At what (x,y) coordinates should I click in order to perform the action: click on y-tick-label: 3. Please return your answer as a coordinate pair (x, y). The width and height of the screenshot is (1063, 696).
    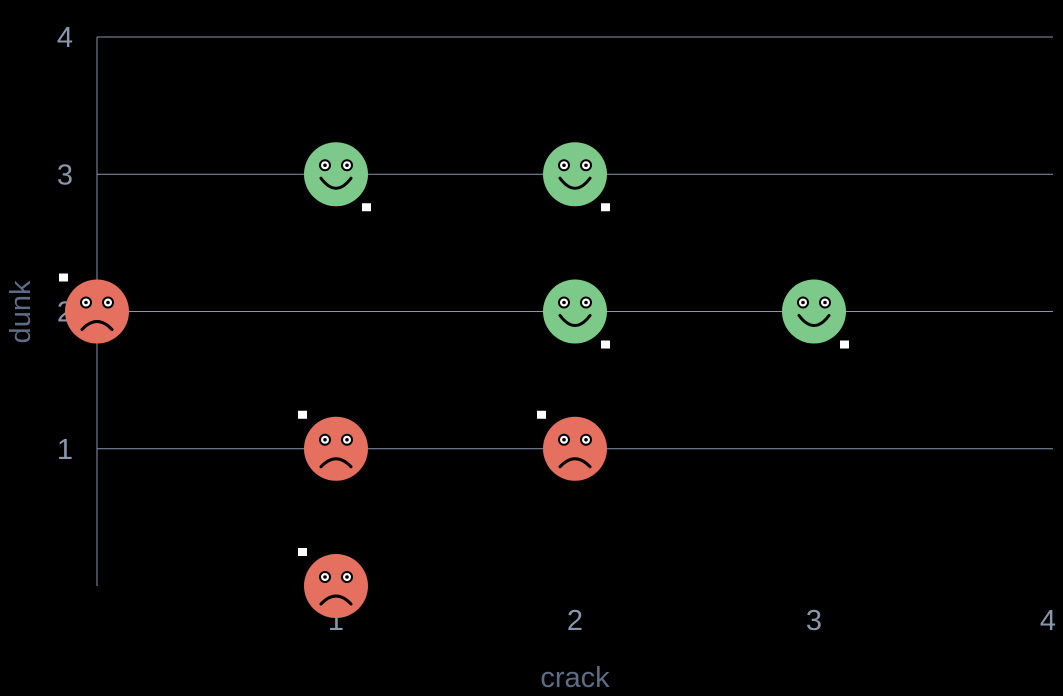
    Looking at the image, I should click on (65, 175).